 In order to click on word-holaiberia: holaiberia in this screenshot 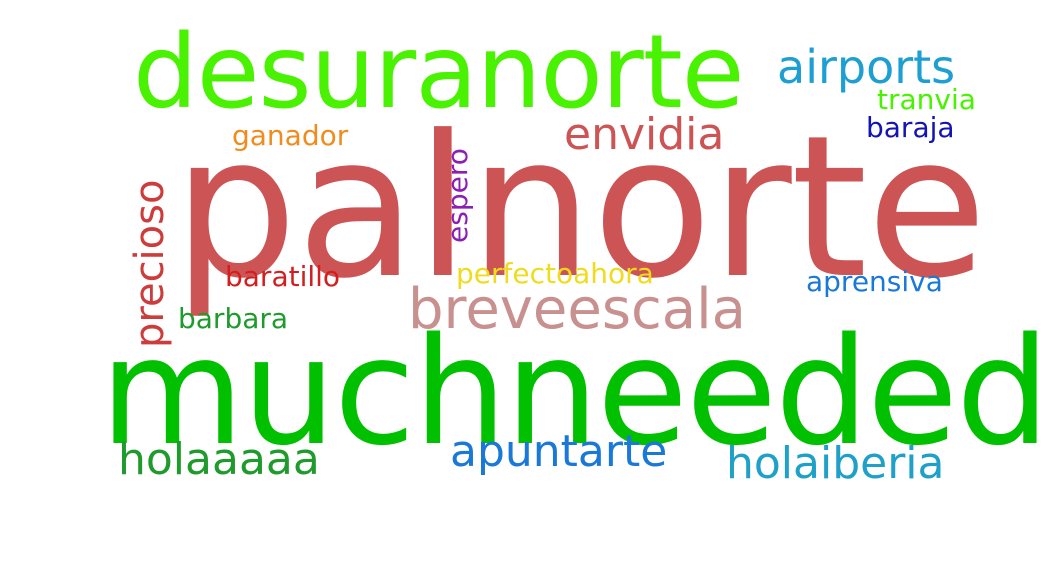, I will do `click(835, 463)`.